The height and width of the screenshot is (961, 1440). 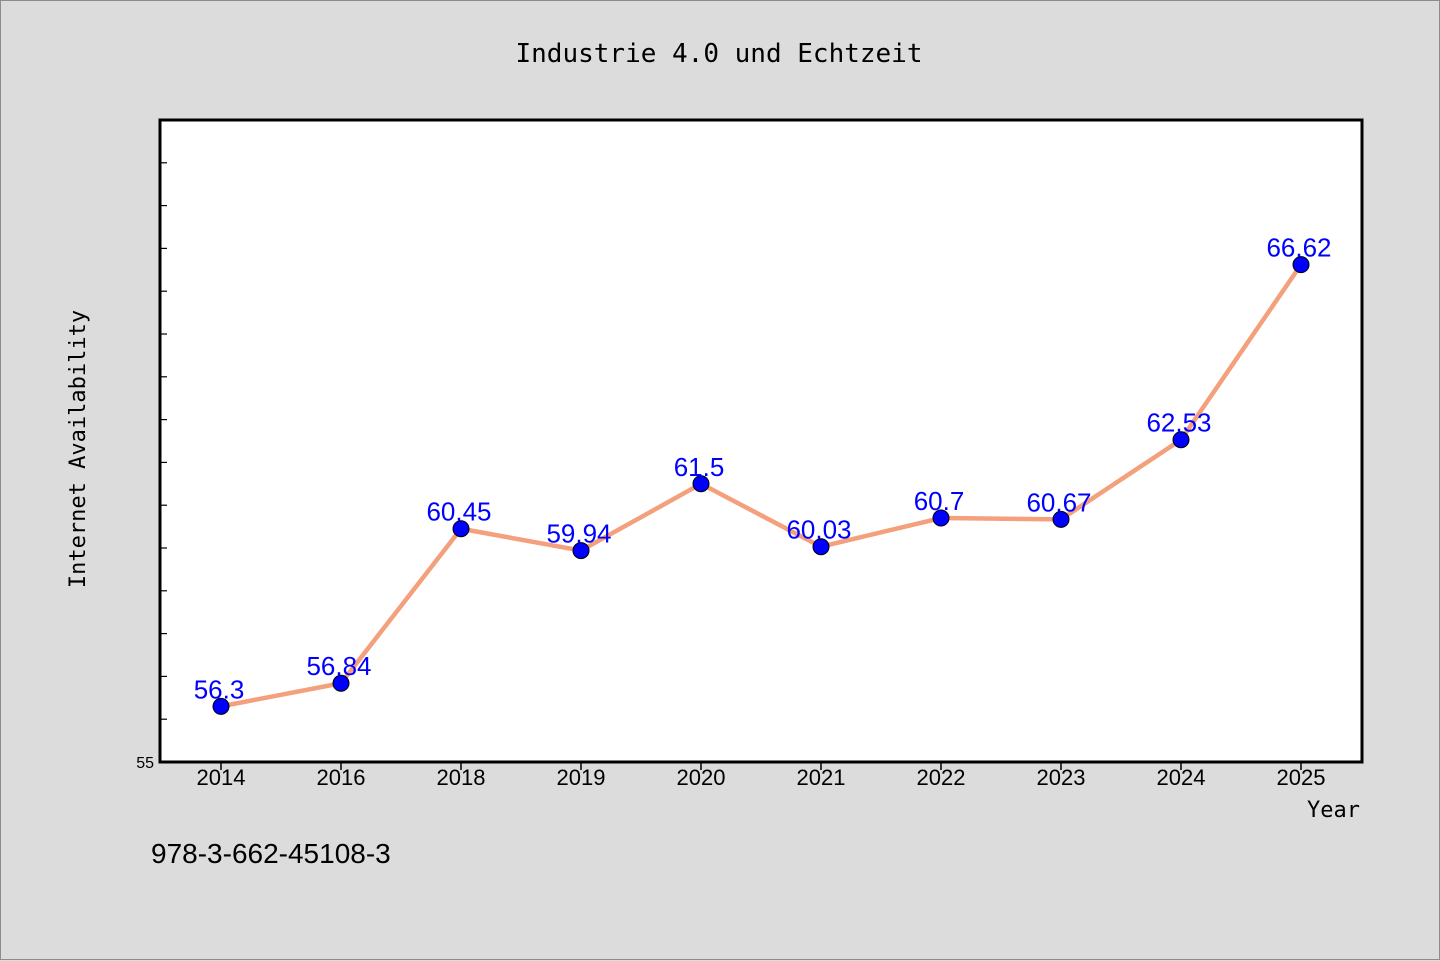 I want to click on x-axis-label: Year, so click(x=1333, y=810).